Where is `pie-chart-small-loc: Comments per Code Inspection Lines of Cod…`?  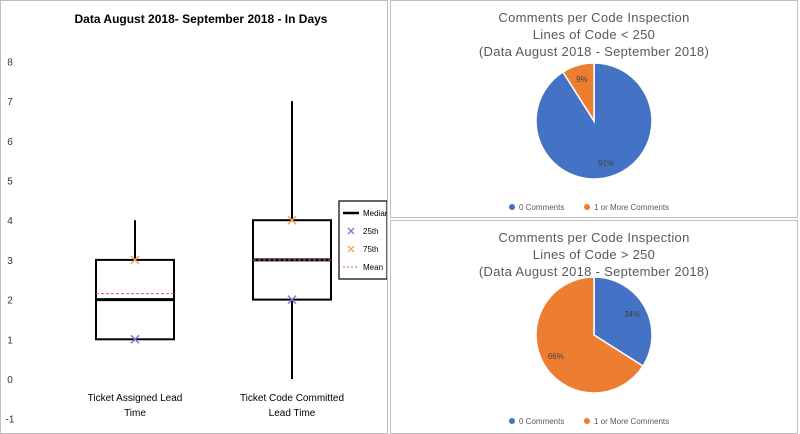 pie-chart-small-loc: Comments per Code Inspection Lines of Cod… is located at coordinates (594, 111).